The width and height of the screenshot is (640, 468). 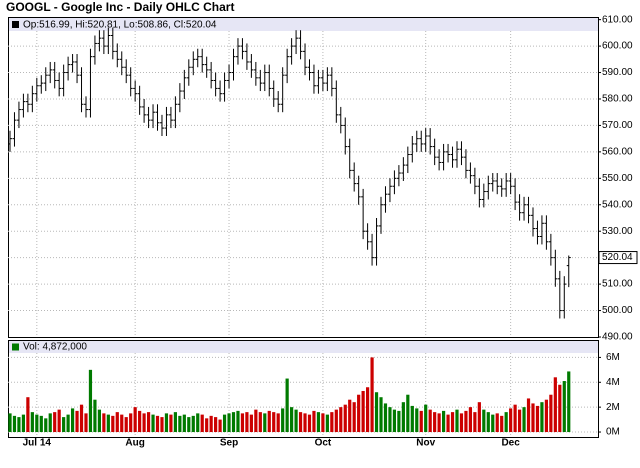 What do you see at coordinates (617, 231) in the screenshot?
I see `y-tick-label: 530.00` at bounding box center [617, 231].